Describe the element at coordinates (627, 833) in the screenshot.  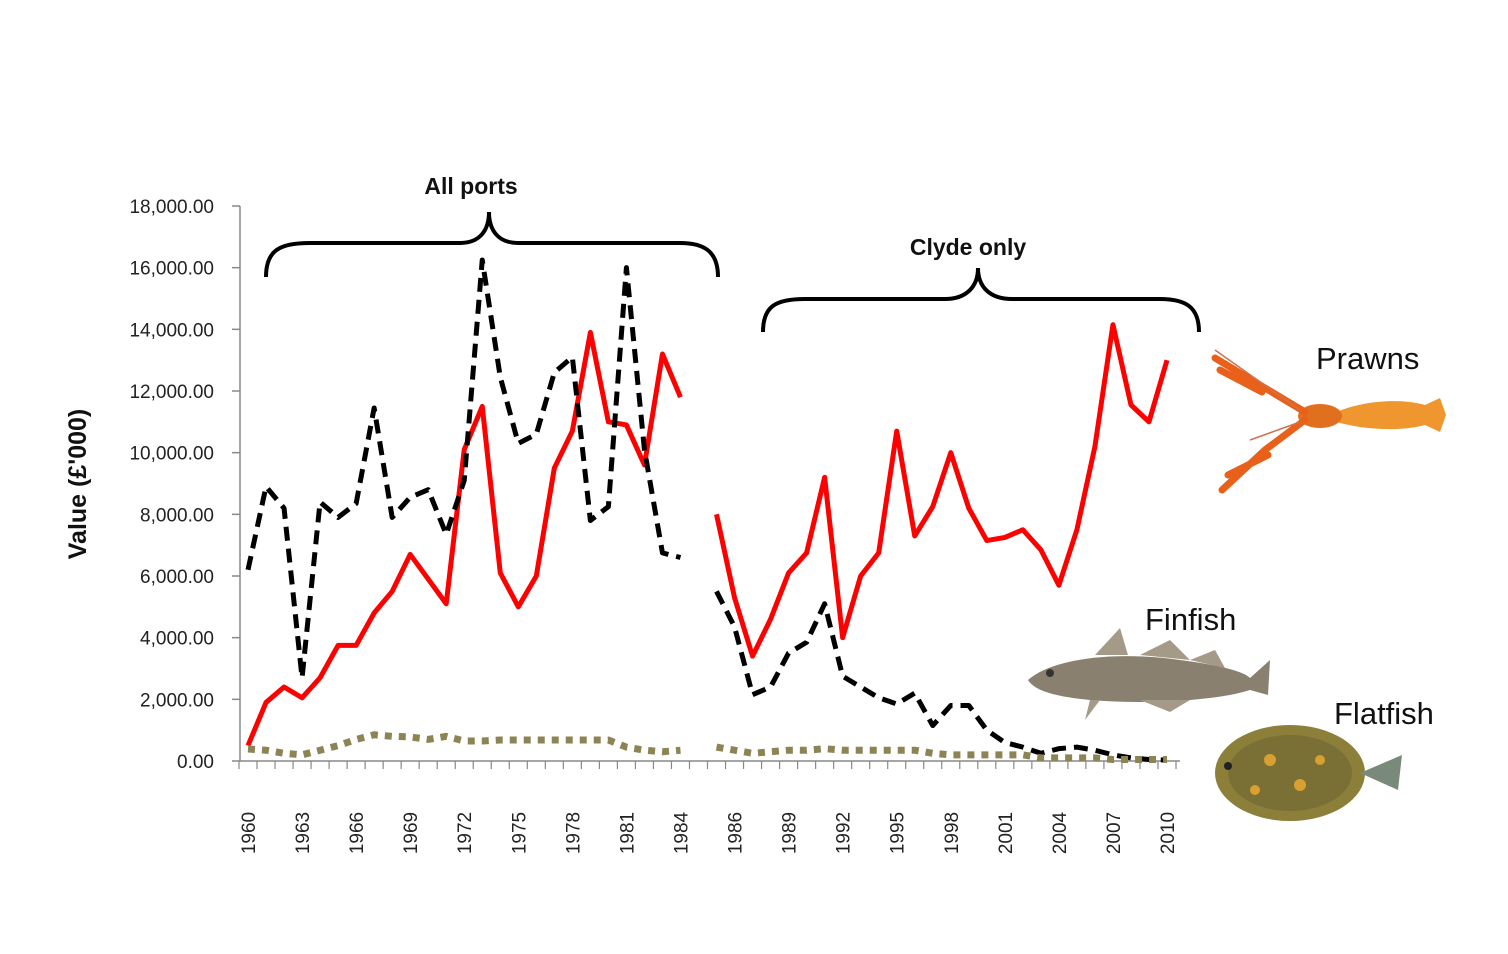
I see `x-tick-label: 1981` at that location.